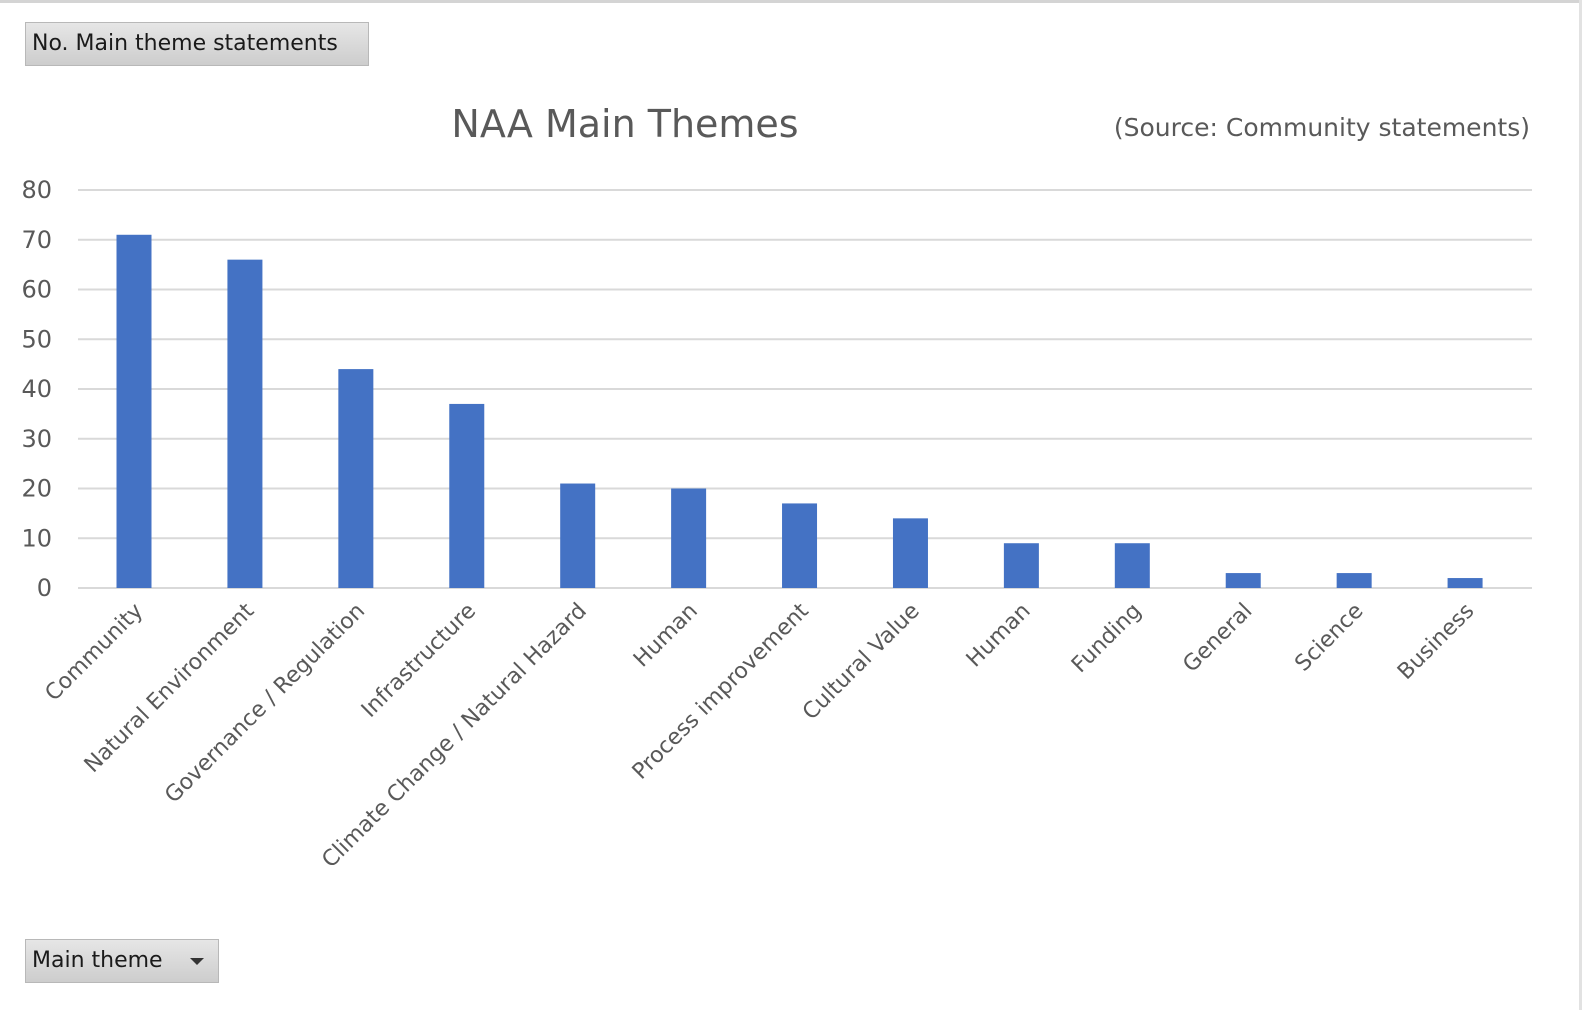 This screenshot has height=1010, width=1582. I want to click on y-tick-label: 40, so click(36, 389).